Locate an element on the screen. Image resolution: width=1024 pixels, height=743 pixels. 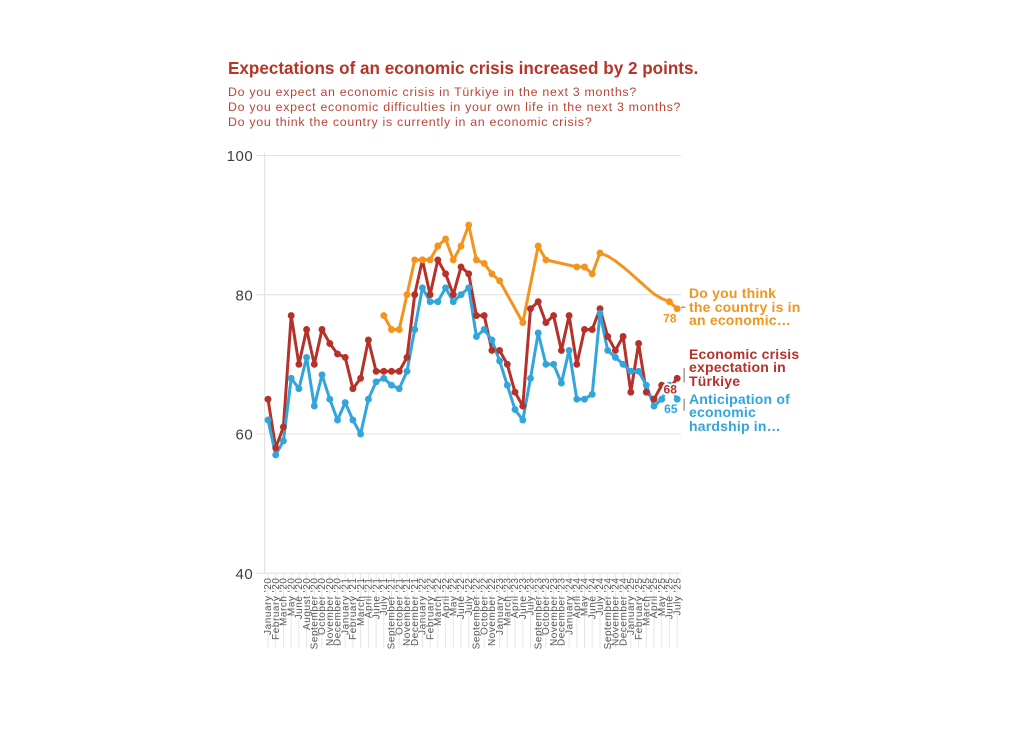
svg-text: 68 is located at coordinates (671, 389).